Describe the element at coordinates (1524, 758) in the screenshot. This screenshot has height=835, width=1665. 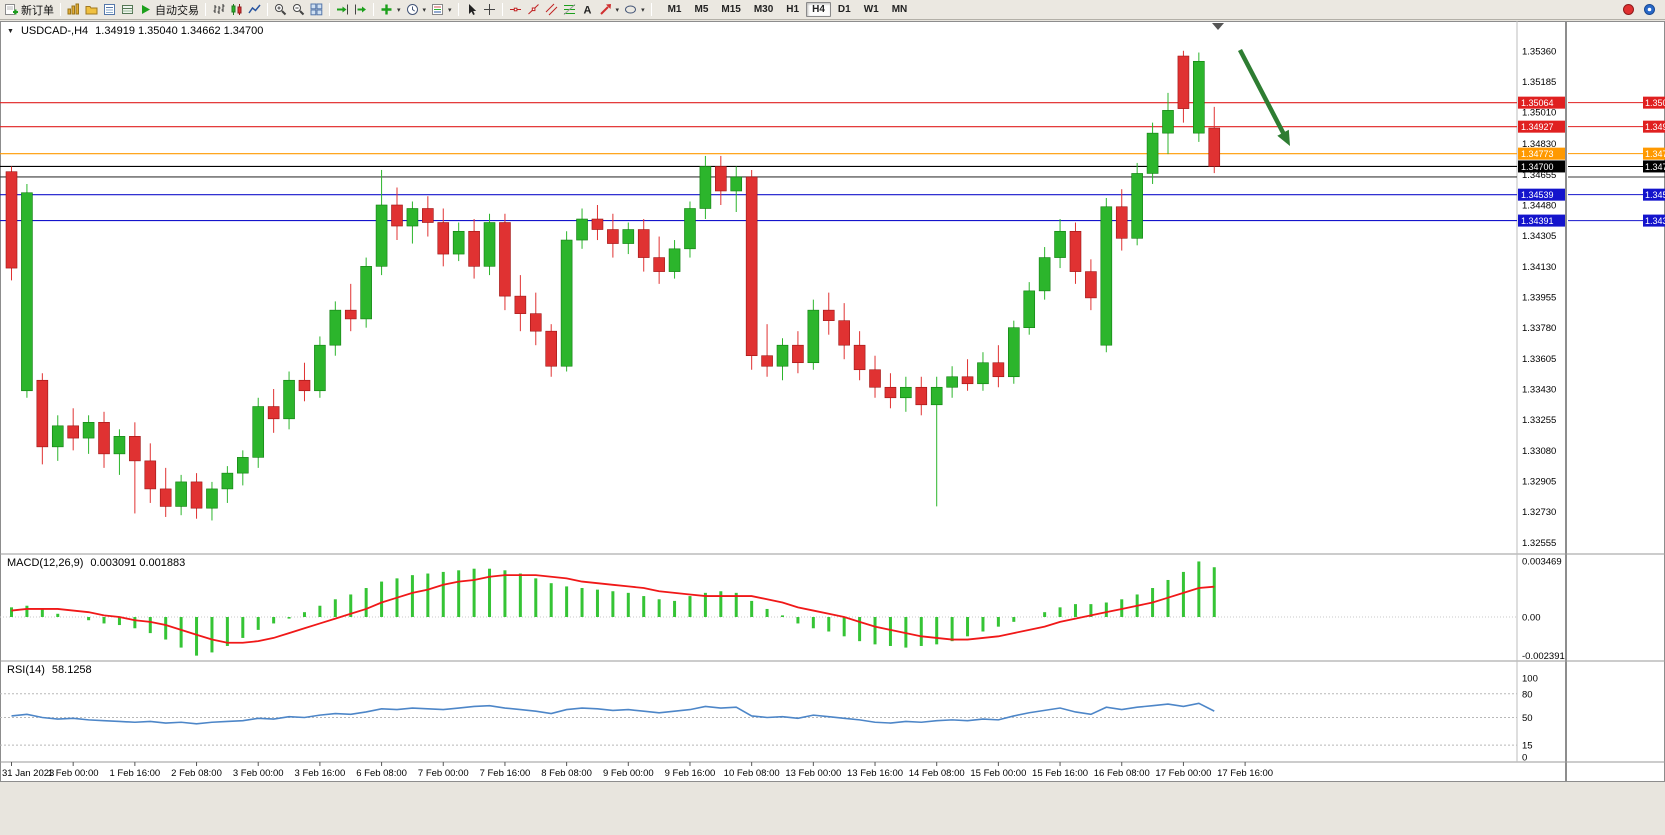
I see `rsi-axis-label: 0` at that location.